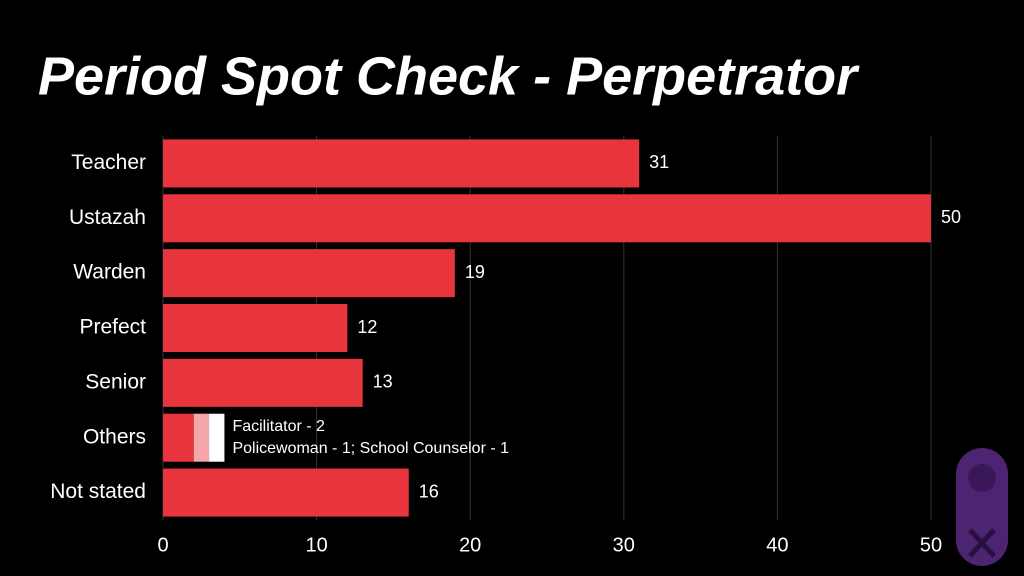 The width and height of the screenshot is (1024, 576). What do you see at coordinates (98, 491) in the screenshot?
I see `y-tick-label: Not stated` at bounding box center [98, 491].